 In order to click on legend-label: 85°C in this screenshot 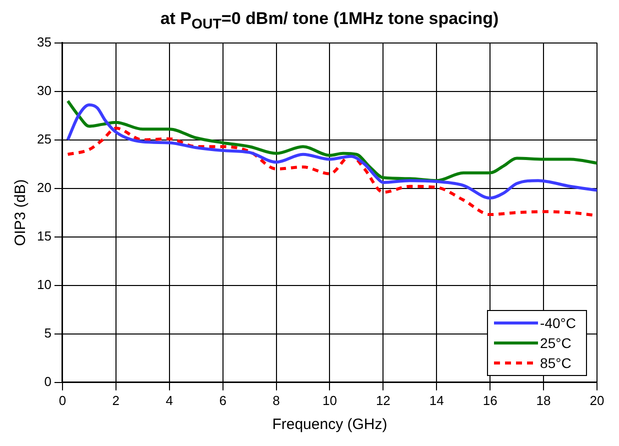, I will do `click(556, 363)`.